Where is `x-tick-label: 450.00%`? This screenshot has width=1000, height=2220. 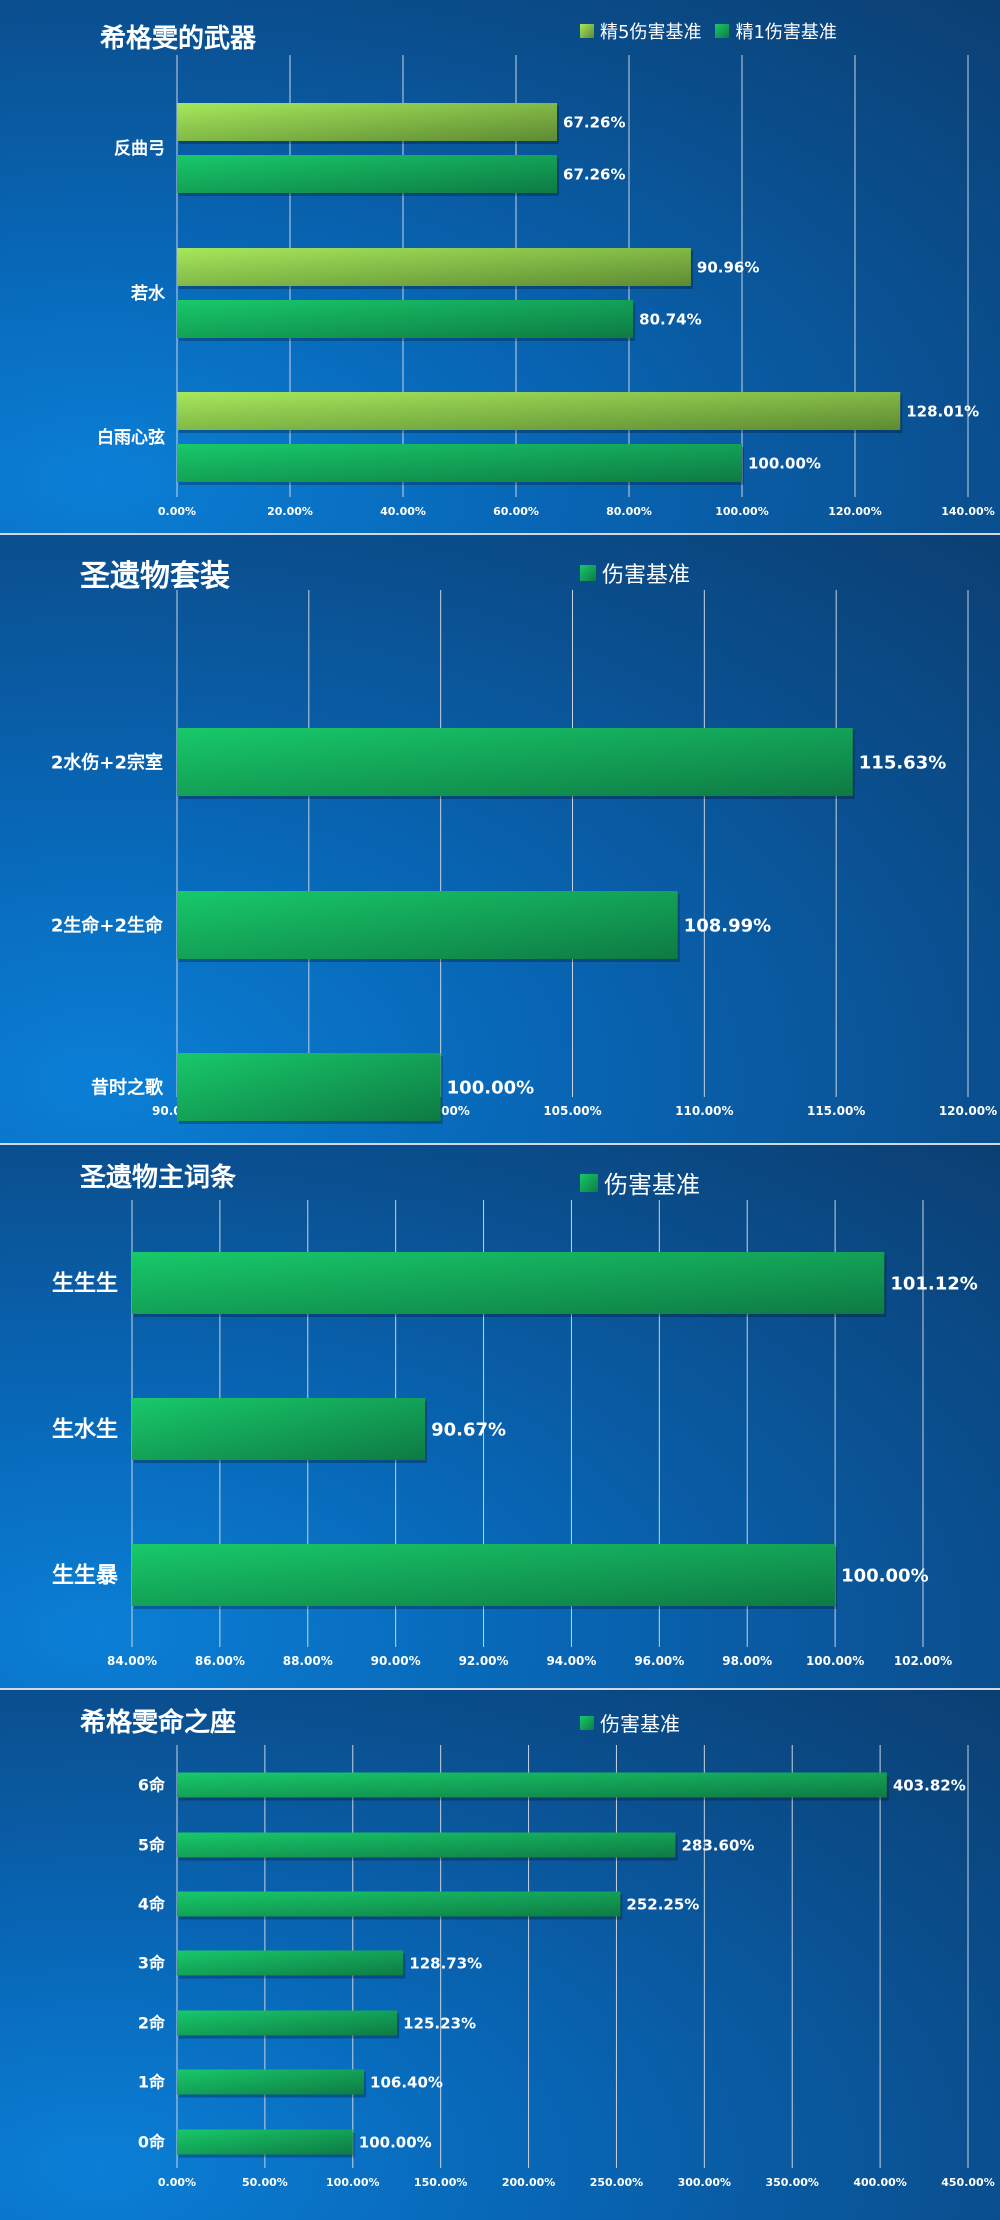 x-tick-label: 450.00% is located at coordinates (967, 2182).